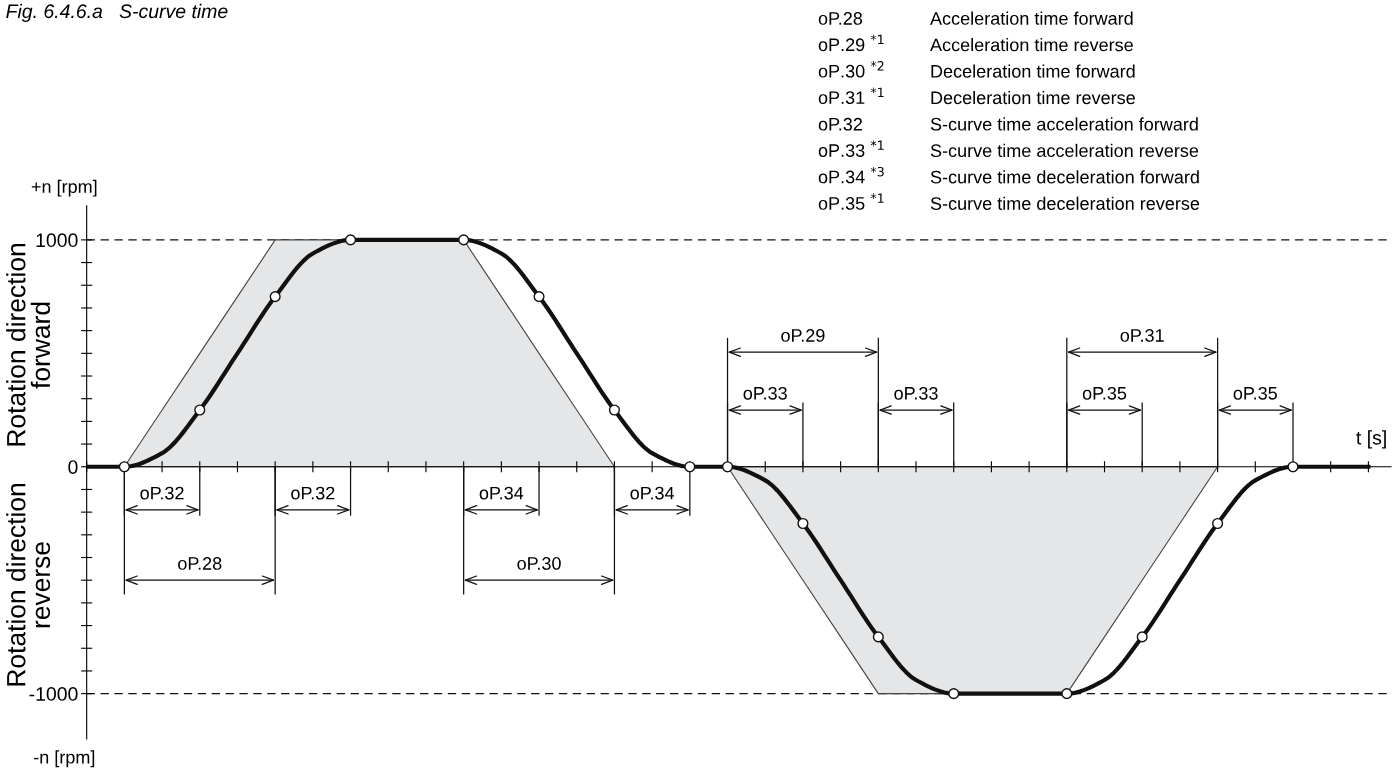 The width and height of the screenshot is (1398, 771). I want to click on text: +n [rpm], so click(64, 188).